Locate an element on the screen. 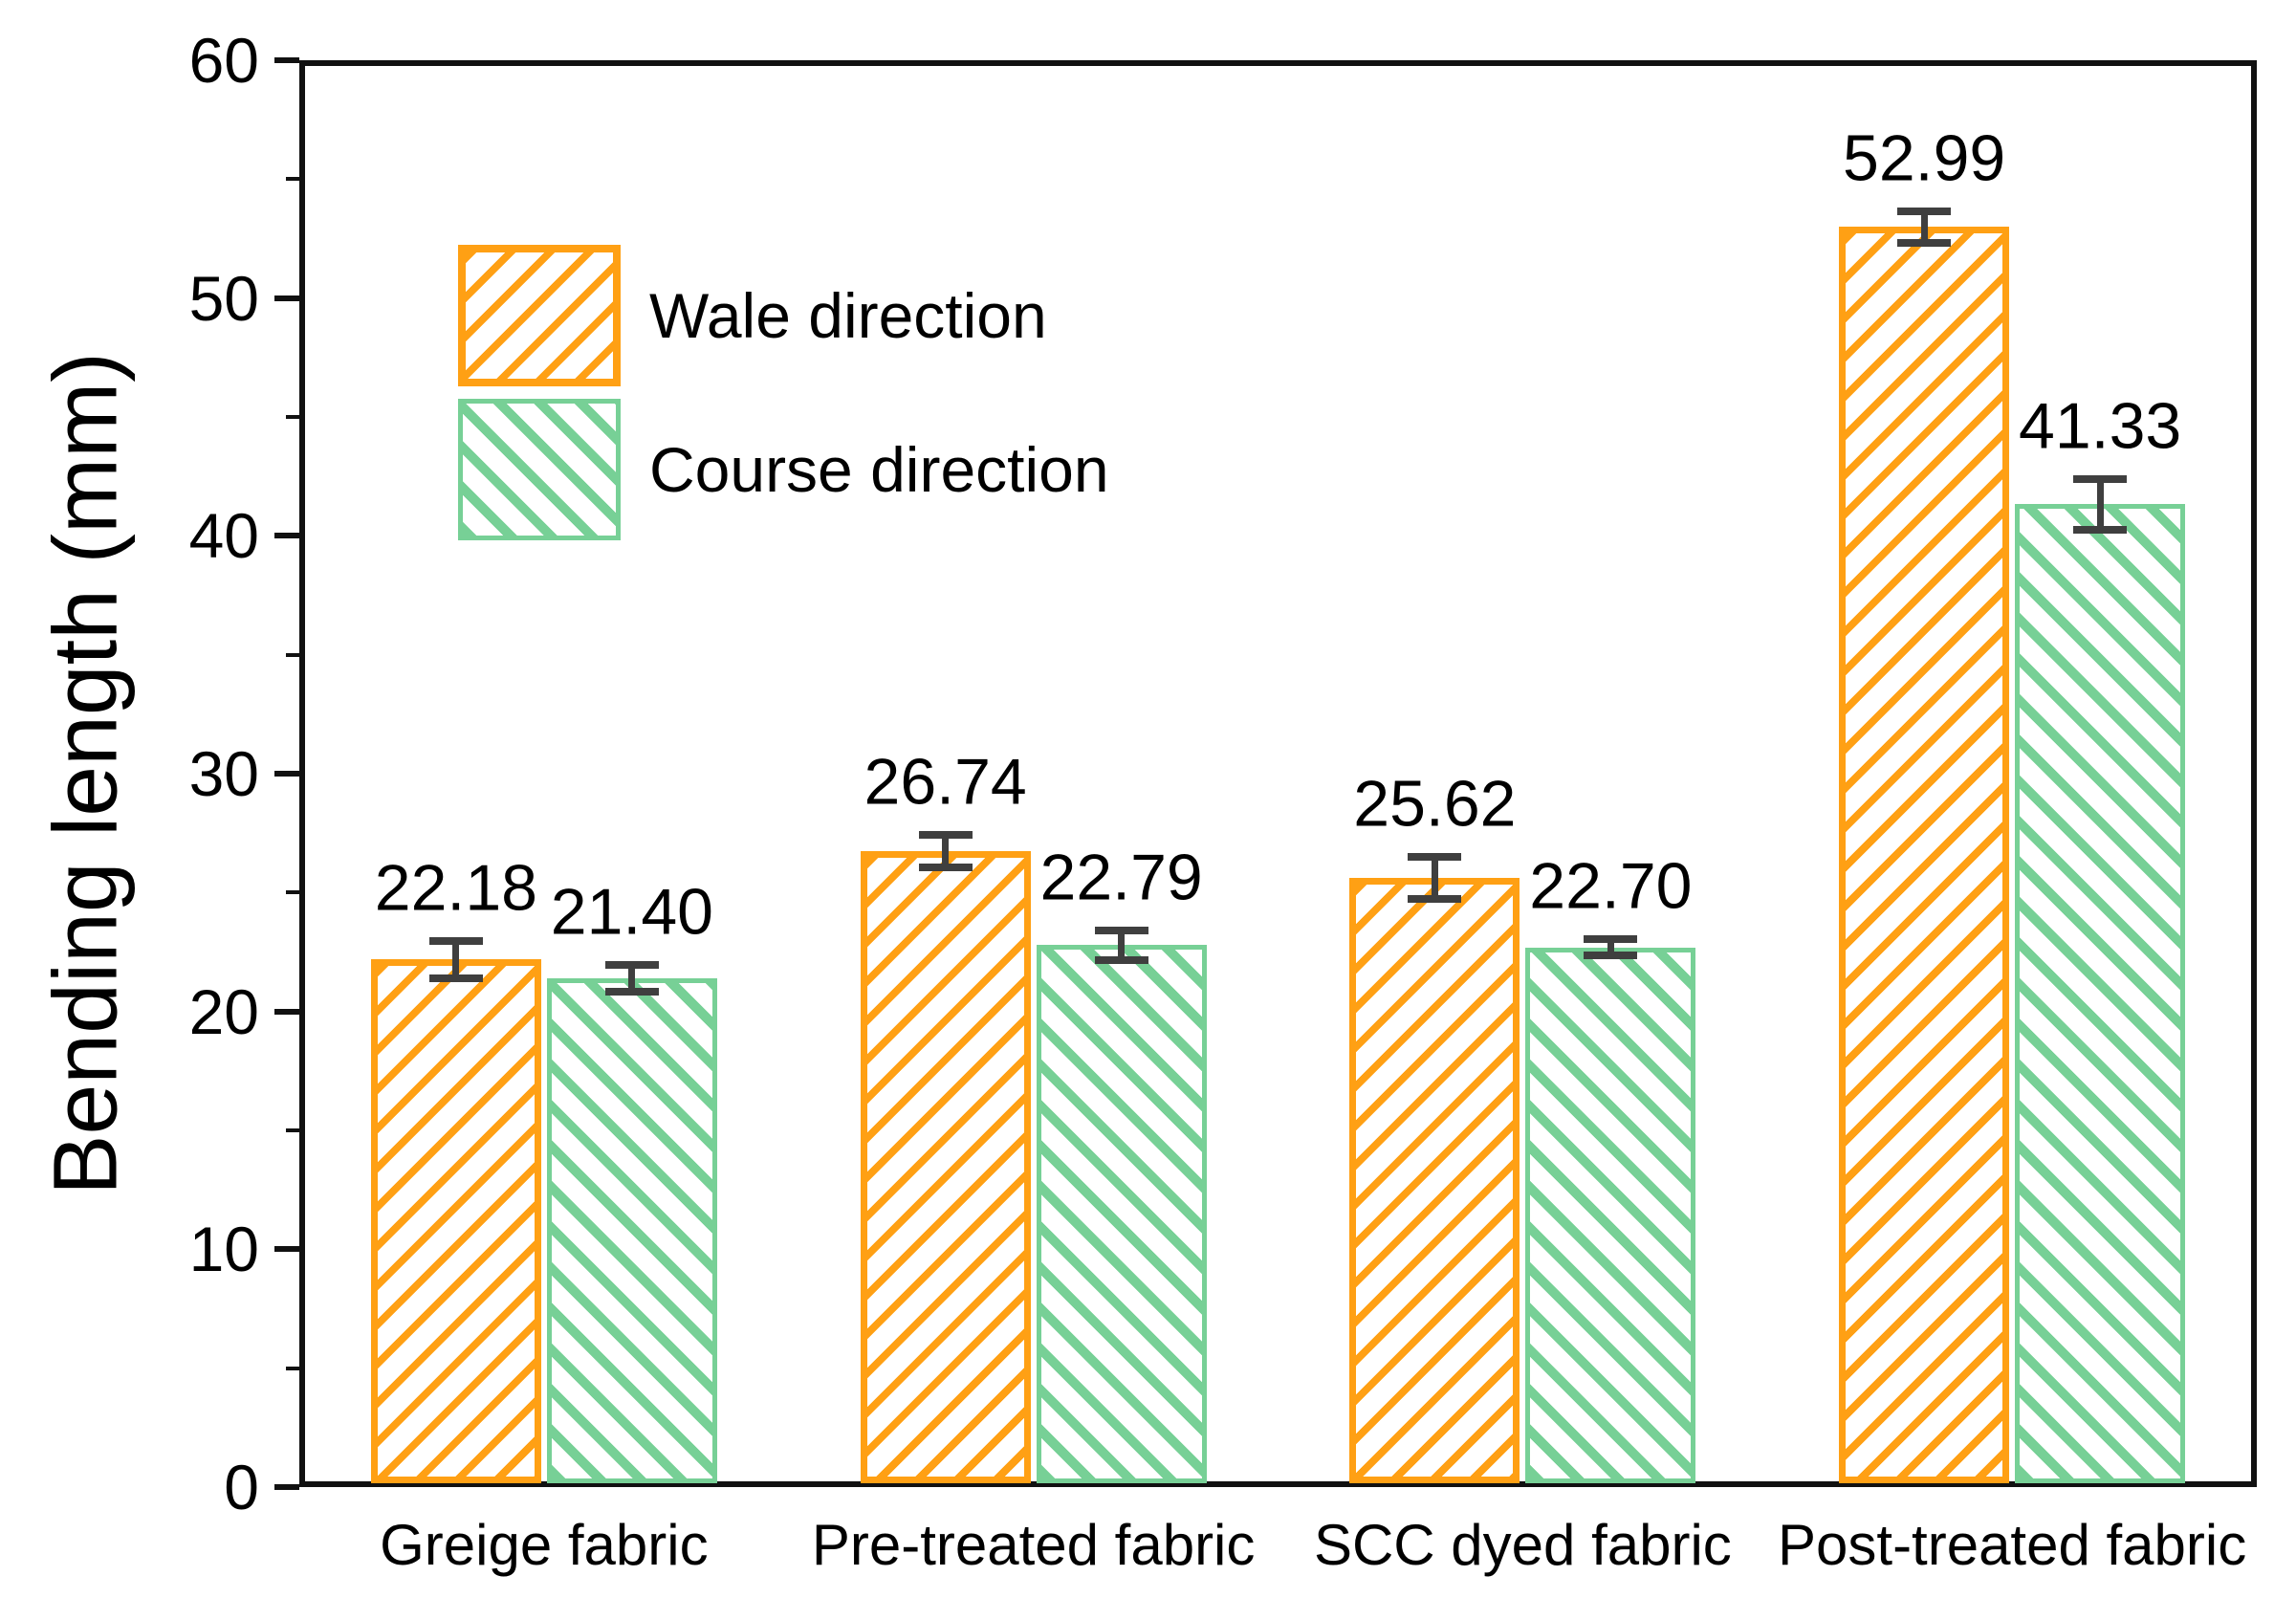 This screenshot has height=1620, width=2296. value-label: 25.62 is located at coordinates (1435, 804).